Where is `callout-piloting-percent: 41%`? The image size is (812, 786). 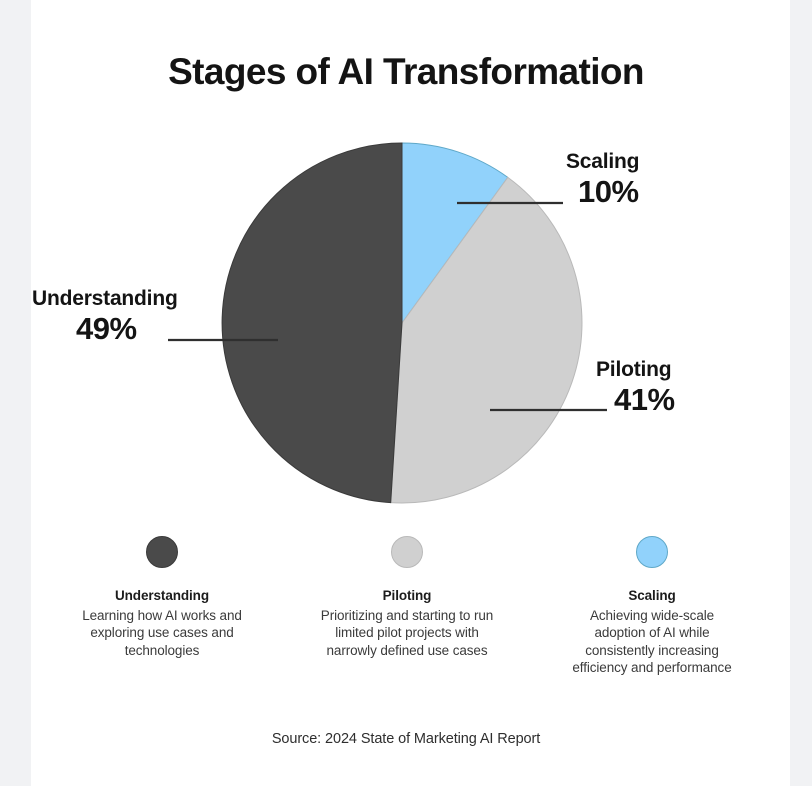
callout-piloting-percent: 41% is located at coordinates (644, 400).